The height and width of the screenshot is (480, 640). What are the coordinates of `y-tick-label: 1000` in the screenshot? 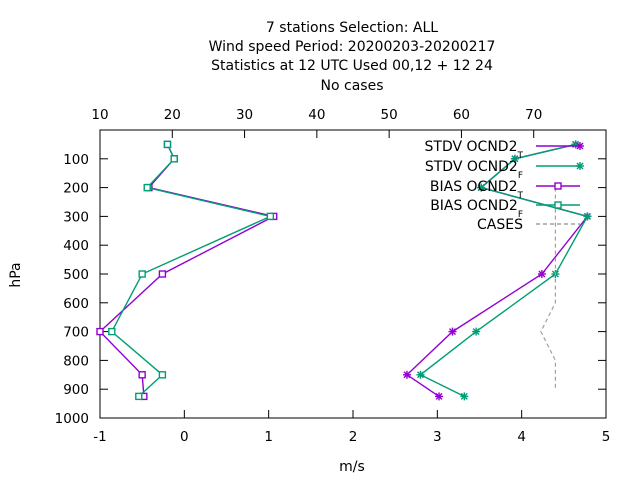 It's located at (72, 419).